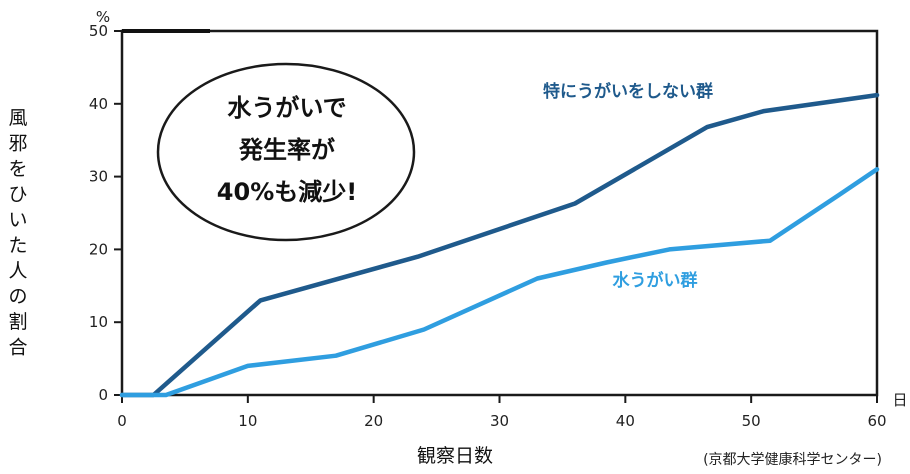 This screenshot has height=474, width=910. What do you see at coordinates (98, 249) in the screenshot?
I see `y-tick-label: 20` at bounding box center [98, 249].